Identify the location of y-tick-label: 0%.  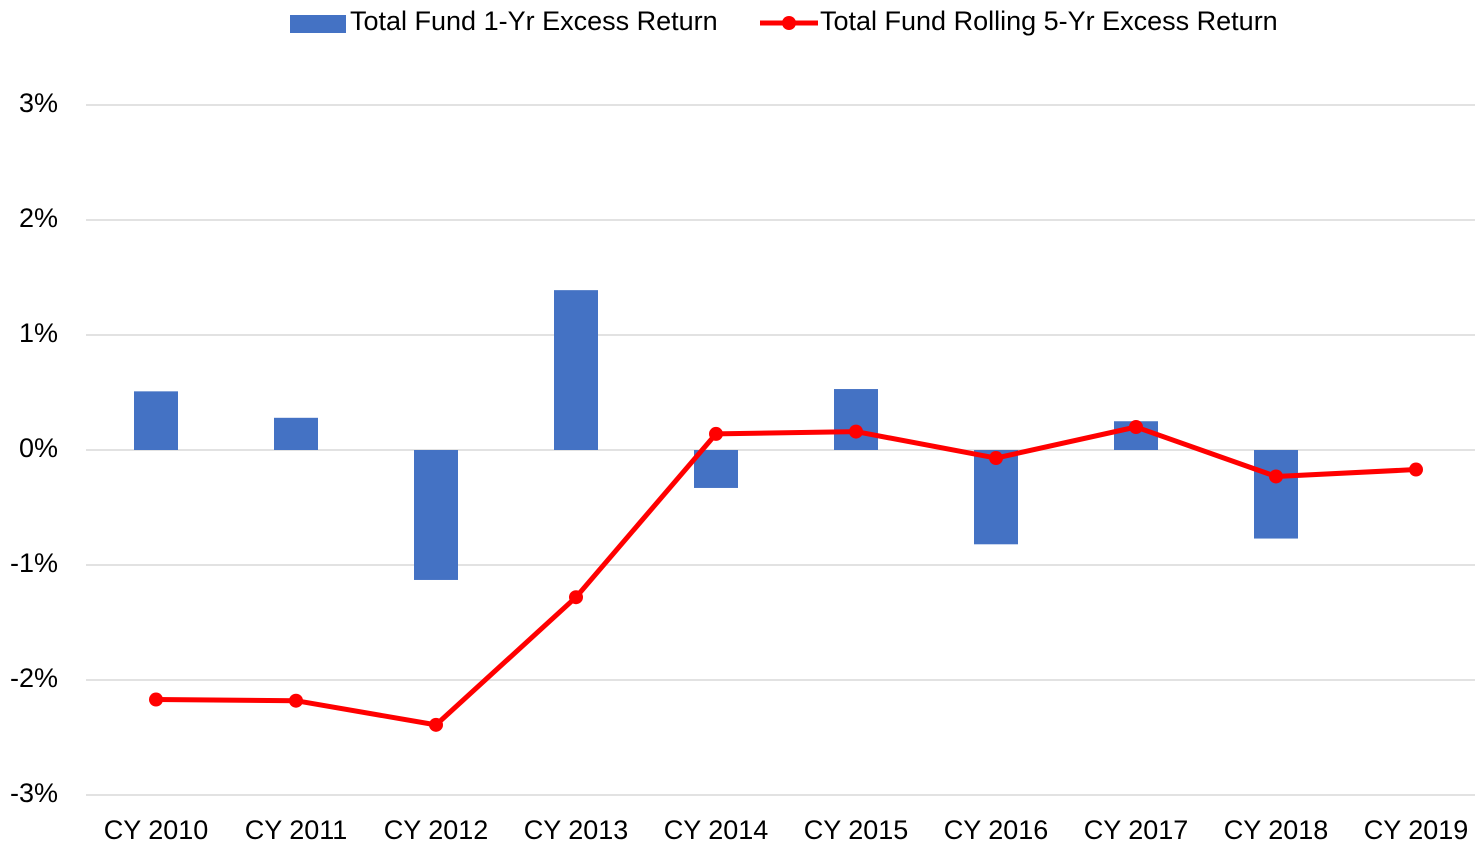
(38, 448).